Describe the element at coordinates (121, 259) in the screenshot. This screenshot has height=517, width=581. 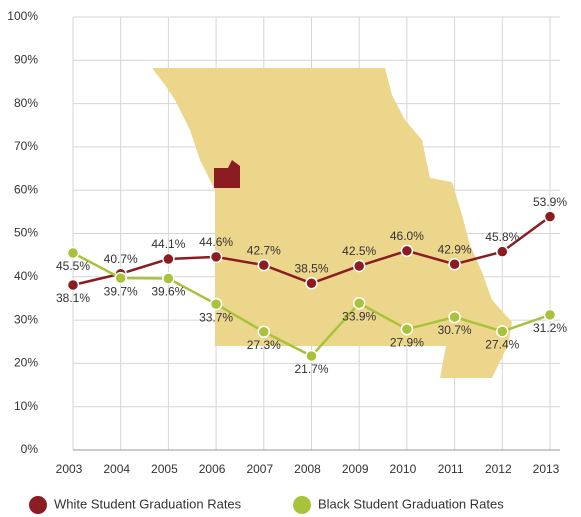
I see `value-label: 40.7%` at that location.